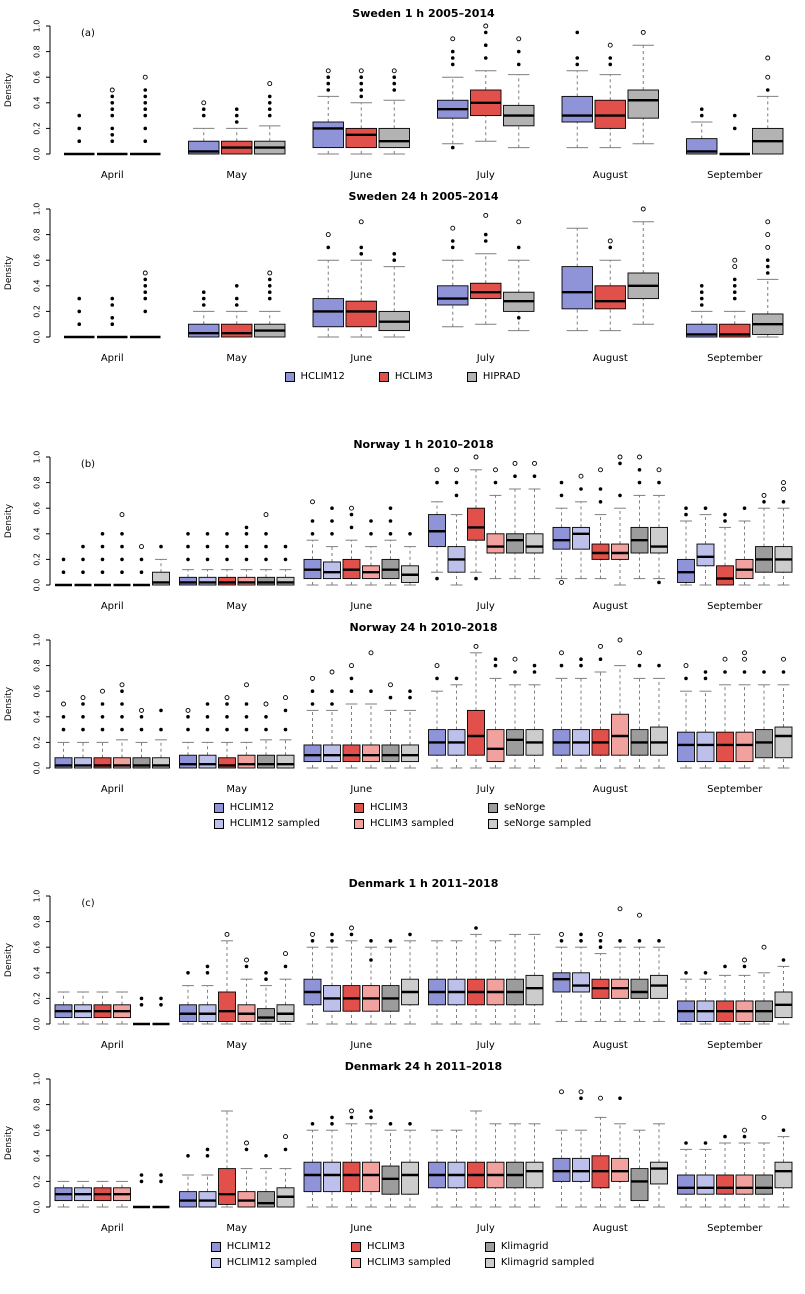  What do you see at coordinates (87, 903) in the screenshot?
I see `panel-letter: (c)` at bounding box center [87, 903].